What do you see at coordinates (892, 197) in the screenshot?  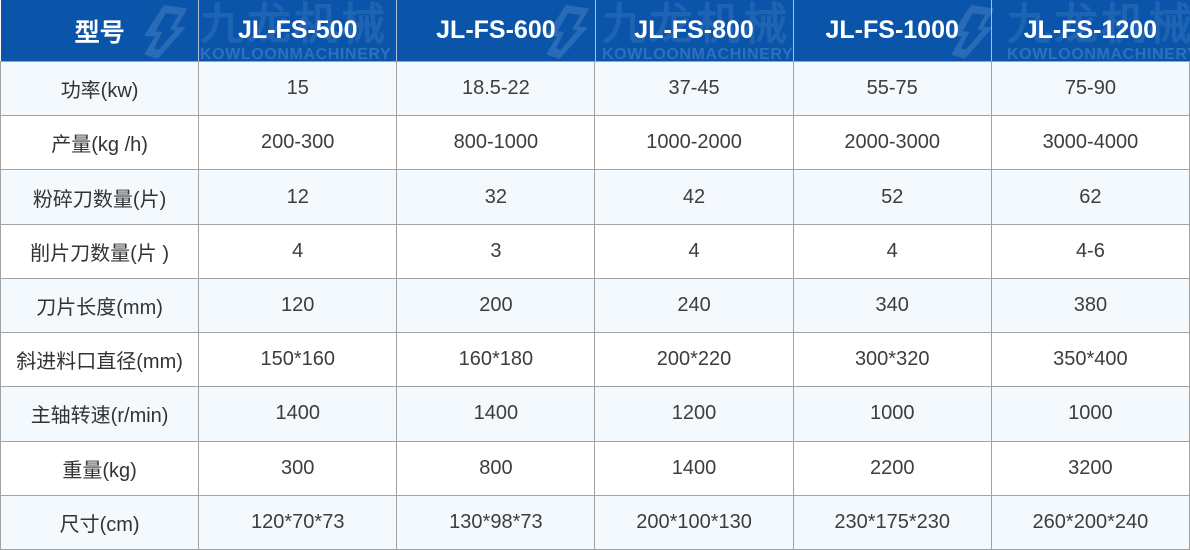 I see `value-cell: 52` at bounding box center [892, 197].